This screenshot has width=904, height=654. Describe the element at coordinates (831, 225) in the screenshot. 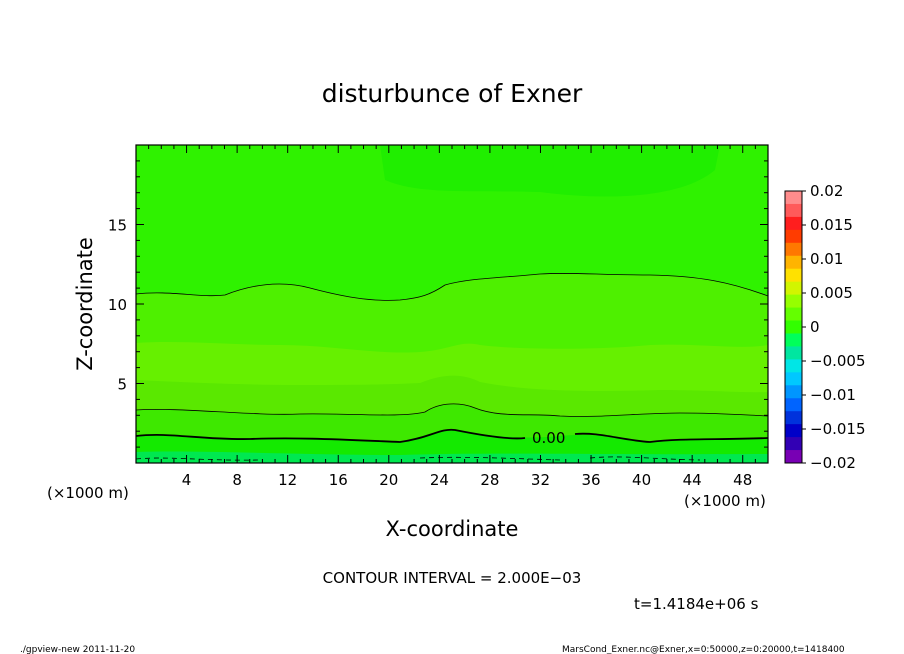

I see `colorbar-tick-label: 0.015` at that location.